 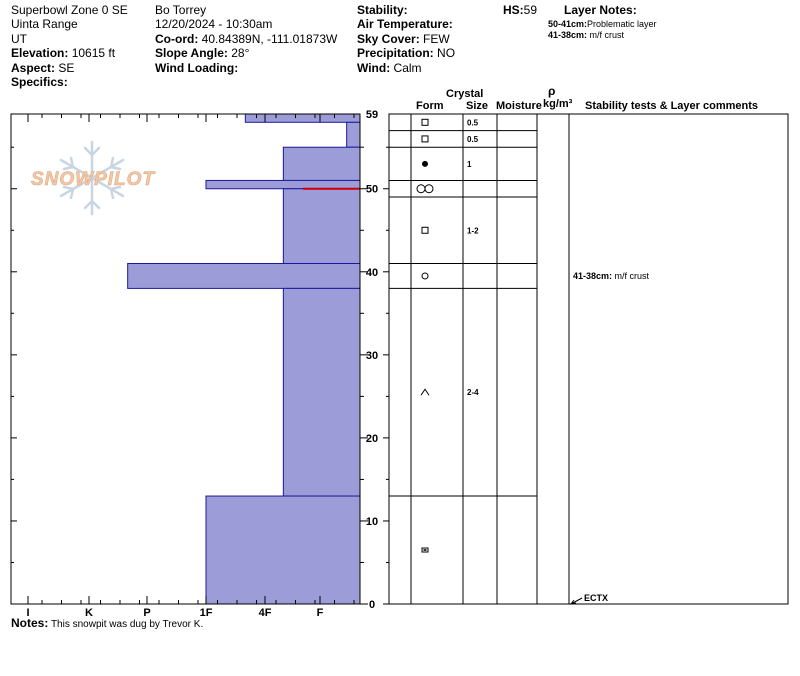 I want to click on layer-comment-0: 41-38cm: m/f crust, so click(x=611, y=276).